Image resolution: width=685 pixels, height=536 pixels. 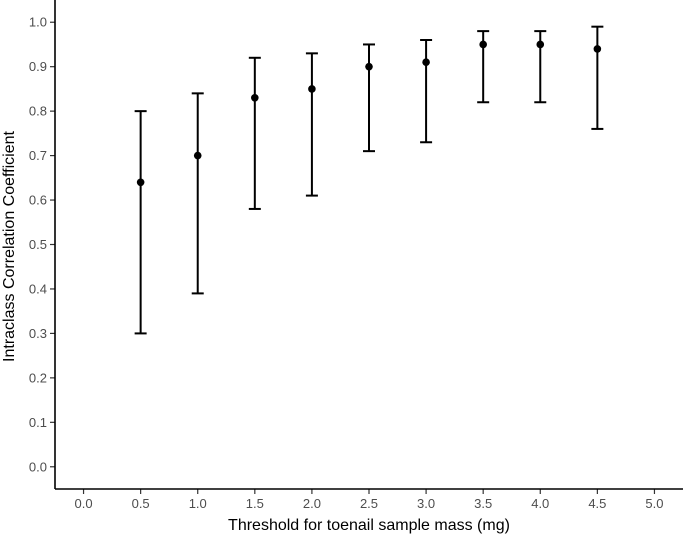 I want to click on y-tick-label: 0.4, so click(x=38, y=288).